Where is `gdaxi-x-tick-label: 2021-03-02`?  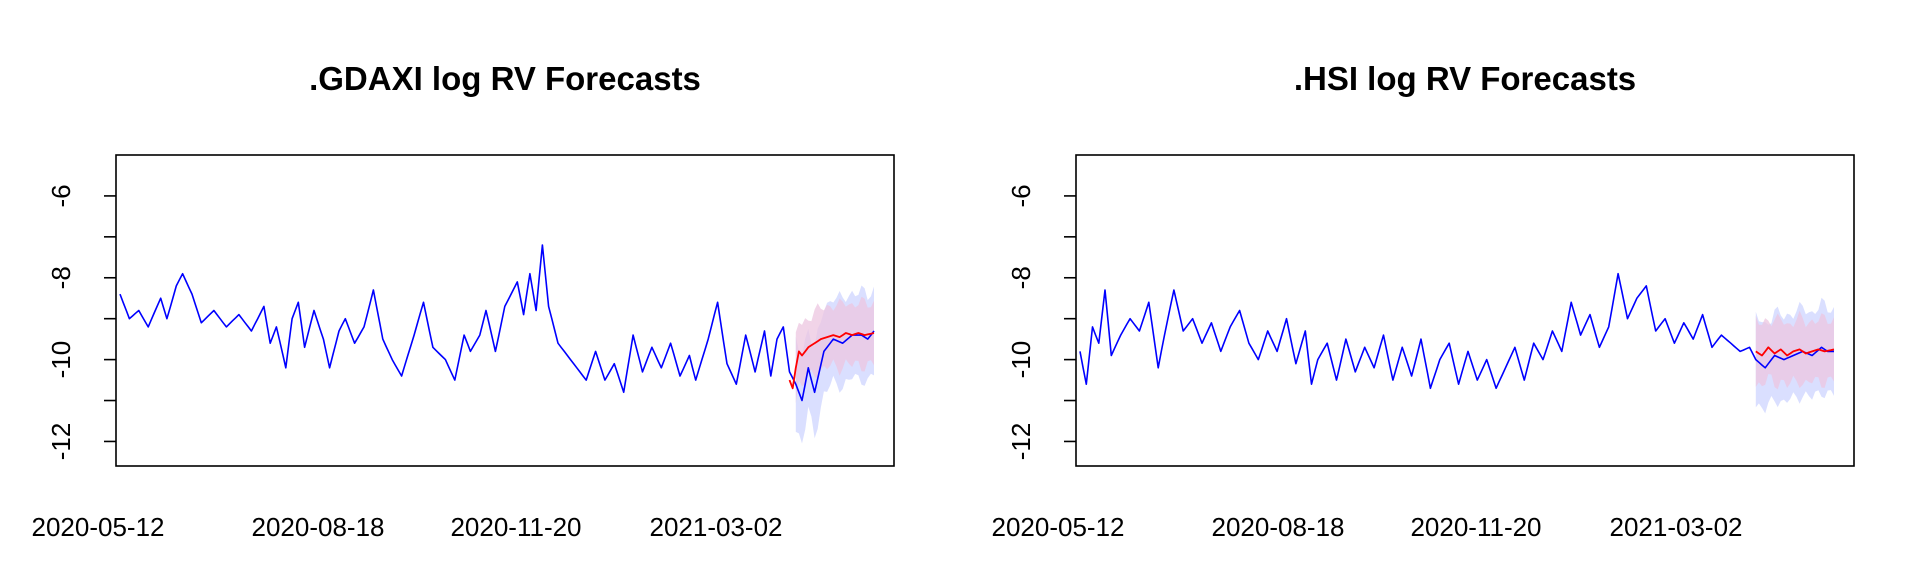
gdaxi-x-tick-label: 2021-03-02 is located at coordinates (716, 527).